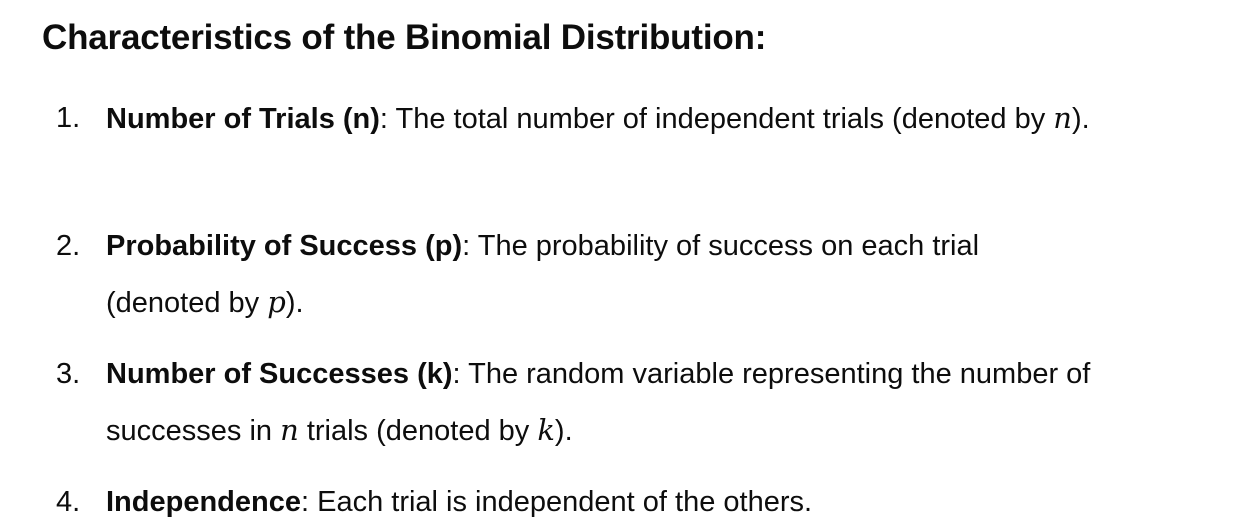 The height and width of the screenshot is (530, 1248). I want to click on list-item-term: Number of Successes (k), so click(279, 374).